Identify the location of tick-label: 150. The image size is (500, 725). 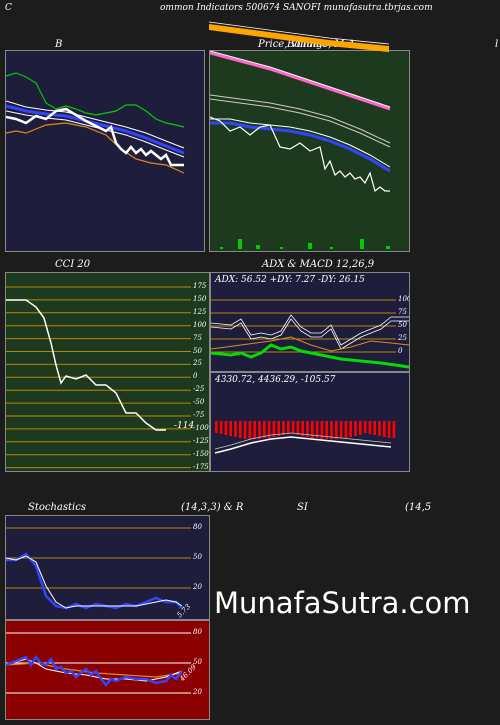
(200, 298).